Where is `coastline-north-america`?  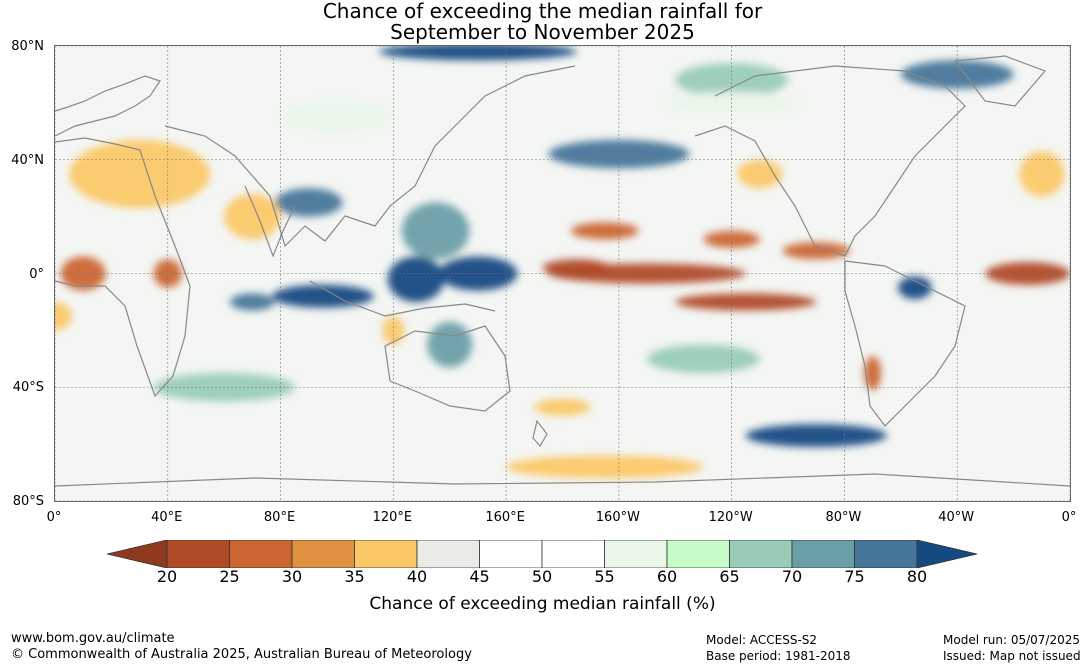
coastline-north-america is located at coordinates (830, 161).